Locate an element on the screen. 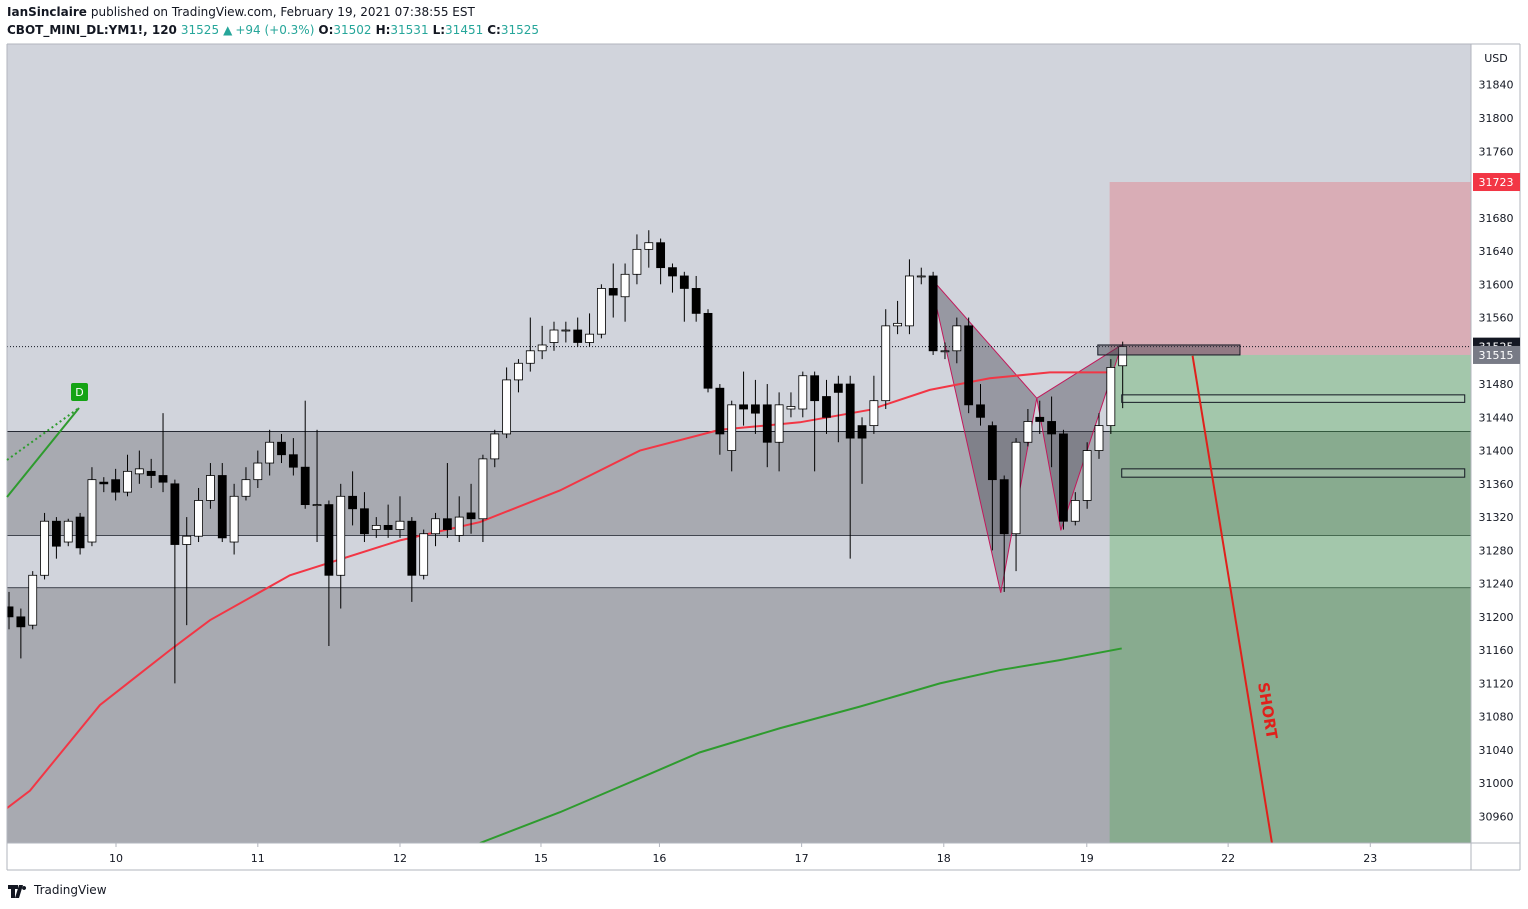 This screenshot has width=1528, height=909. x-tick-label: 10 is located at coordinates (116, 858).